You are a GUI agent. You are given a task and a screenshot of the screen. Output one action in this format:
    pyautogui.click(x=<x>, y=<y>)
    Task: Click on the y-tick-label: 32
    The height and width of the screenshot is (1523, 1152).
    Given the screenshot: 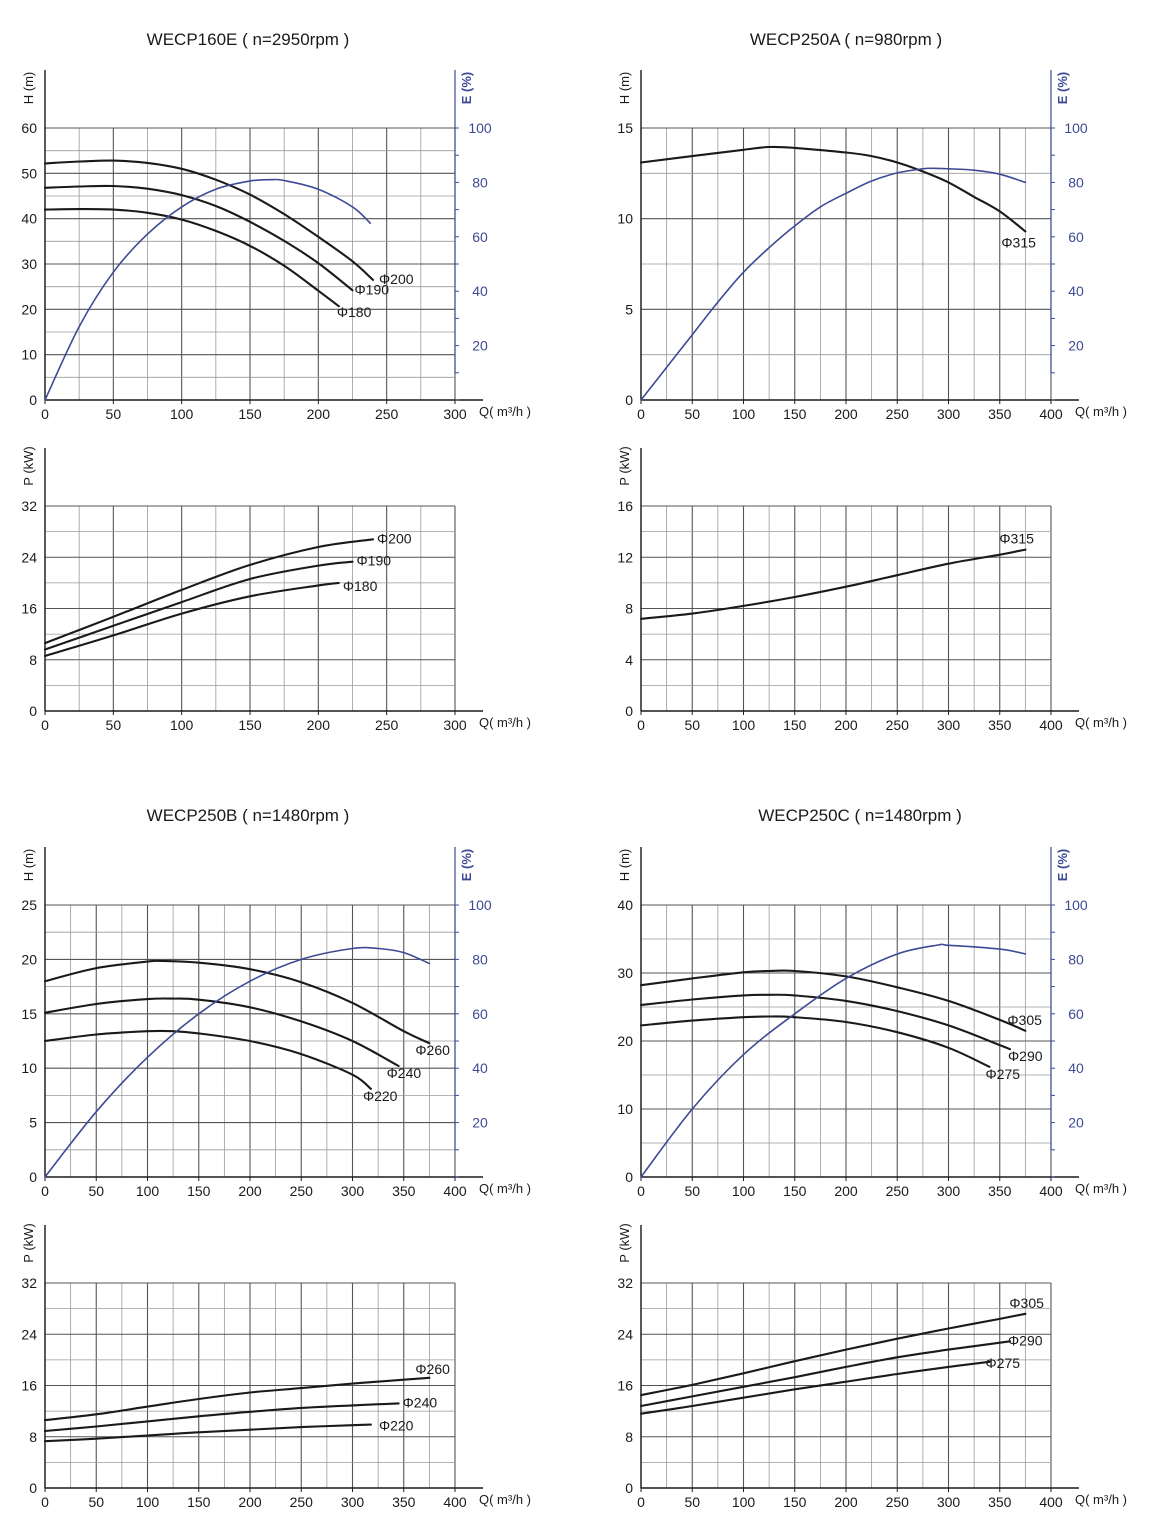 What is the action you would take?
    pyautogui.click(x=29, y=506)
    